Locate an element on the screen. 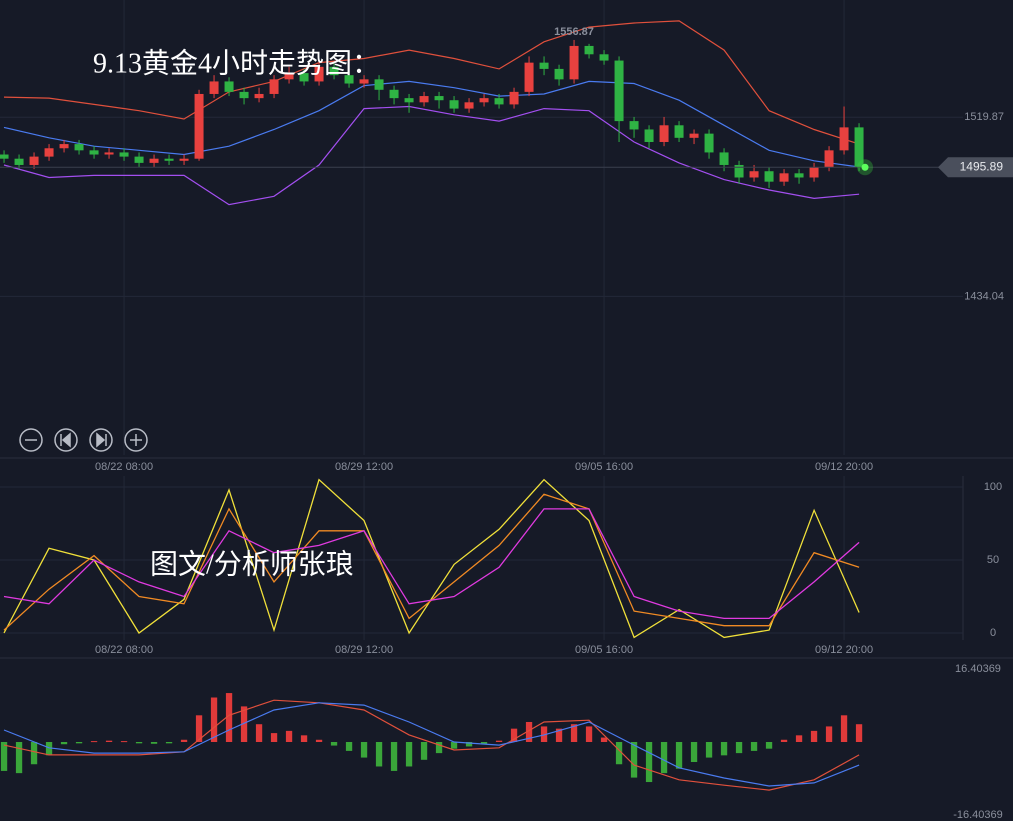 Image resolution: width=1013 pixels, height=821 pixels. y-tick-label: 1434.04 is located at coordinates (984, 296).